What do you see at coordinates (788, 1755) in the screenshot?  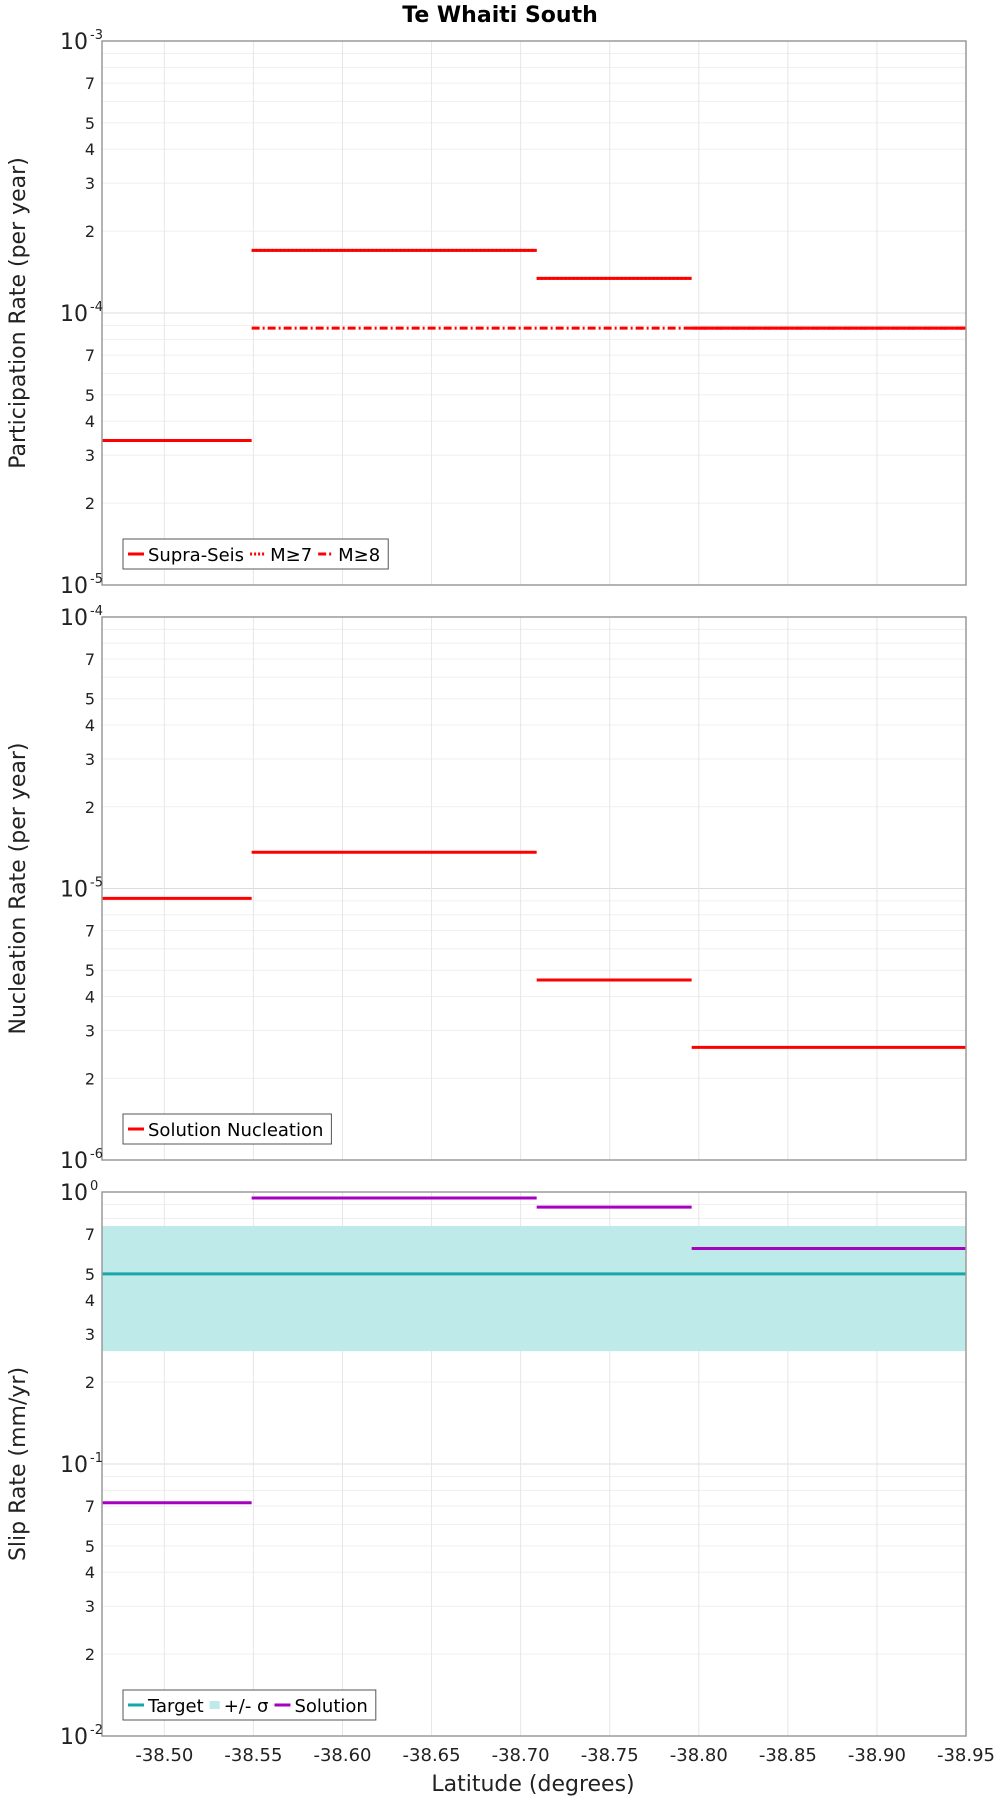 I see `x-tick-label: -38.85` at bounding box center [788, 1755].